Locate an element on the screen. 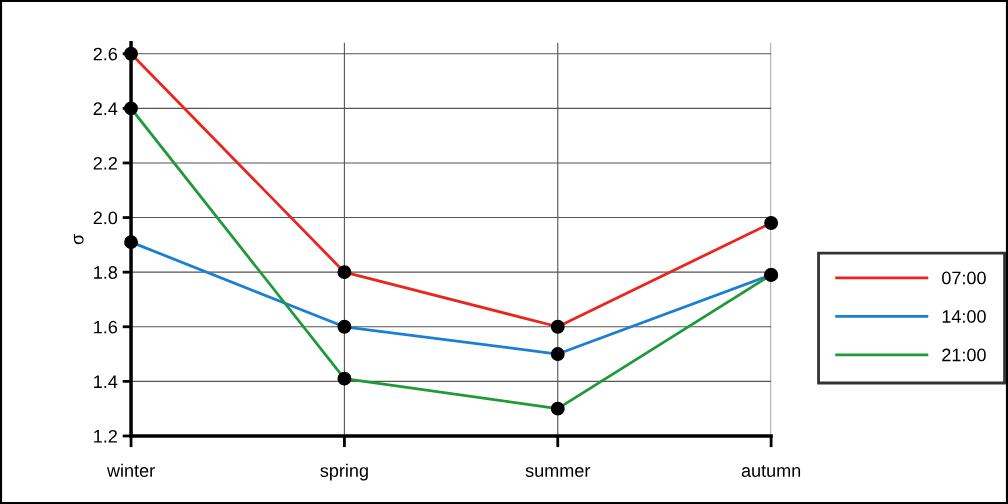  y-axis-title: σ is located at coordinates (78, 239).